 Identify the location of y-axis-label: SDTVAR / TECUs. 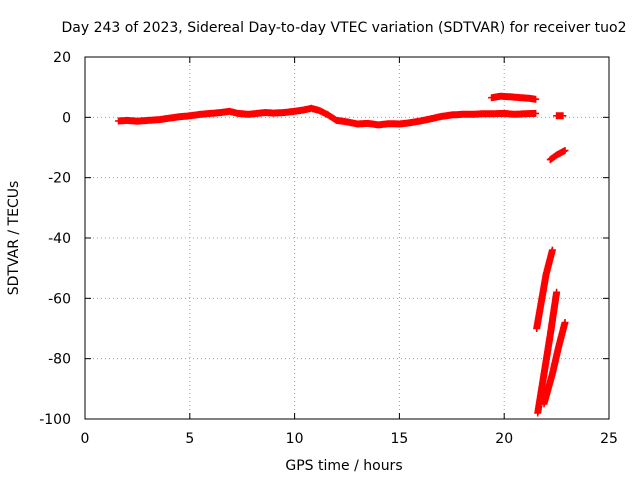
(14, 238).